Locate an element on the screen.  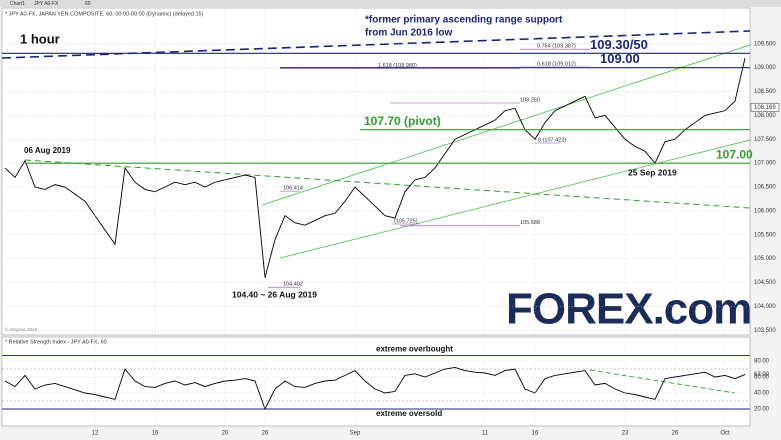
toolbar-item: 60 is located at coordinates (88, 4).